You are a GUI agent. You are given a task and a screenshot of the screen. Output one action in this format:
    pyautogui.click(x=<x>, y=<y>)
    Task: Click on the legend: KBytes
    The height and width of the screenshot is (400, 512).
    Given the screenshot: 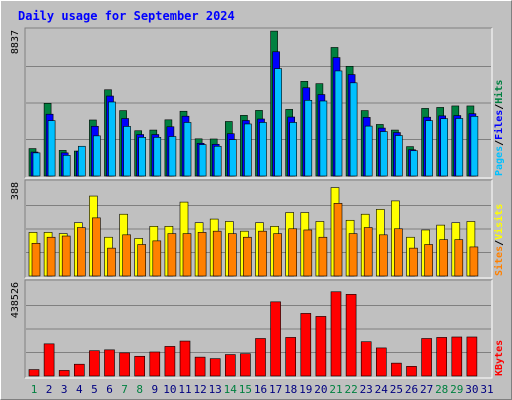 What is the action you would take?
    pyautogui.click(x=499, y=358)
    